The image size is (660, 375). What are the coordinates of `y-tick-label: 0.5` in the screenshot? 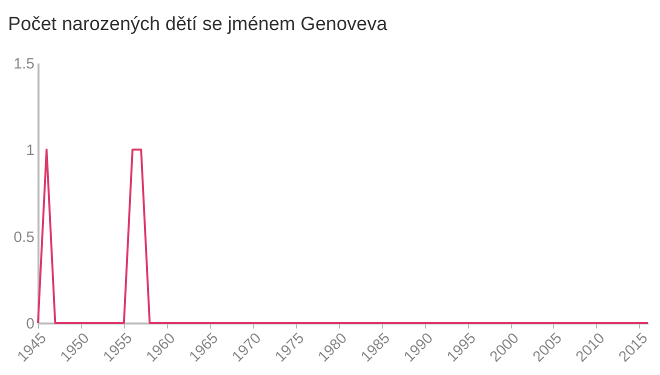 It's located at (24, 237).